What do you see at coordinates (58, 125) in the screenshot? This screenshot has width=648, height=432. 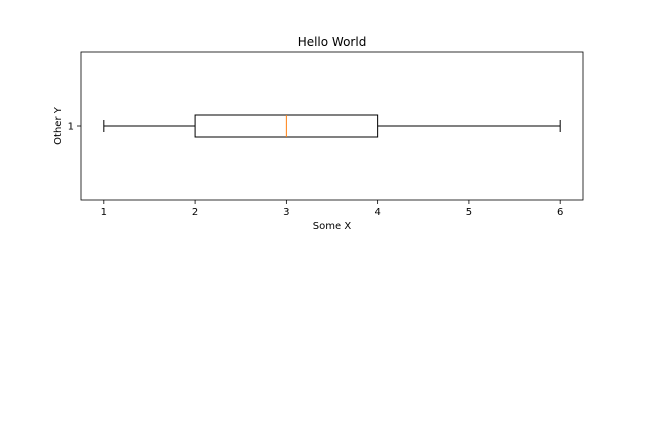 I see `y-axis-label: Other Y` at bounding box center [58, 125].